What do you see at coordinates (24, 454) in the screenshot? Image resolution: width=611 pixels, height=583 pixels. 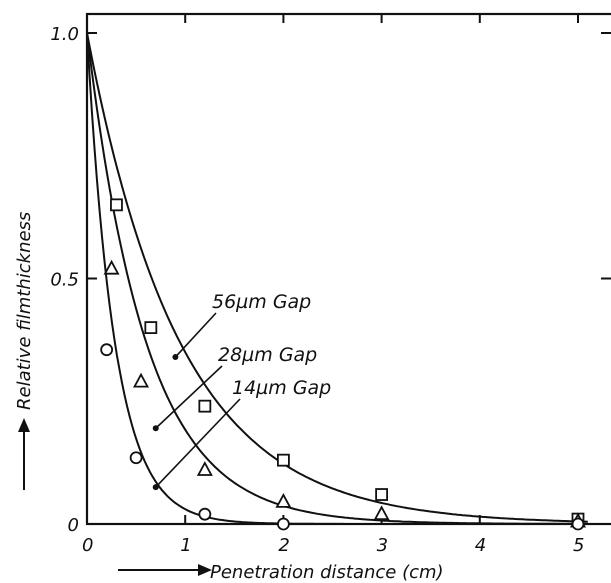 I see `y-axis-arrow` at bounding box center [24, 454].